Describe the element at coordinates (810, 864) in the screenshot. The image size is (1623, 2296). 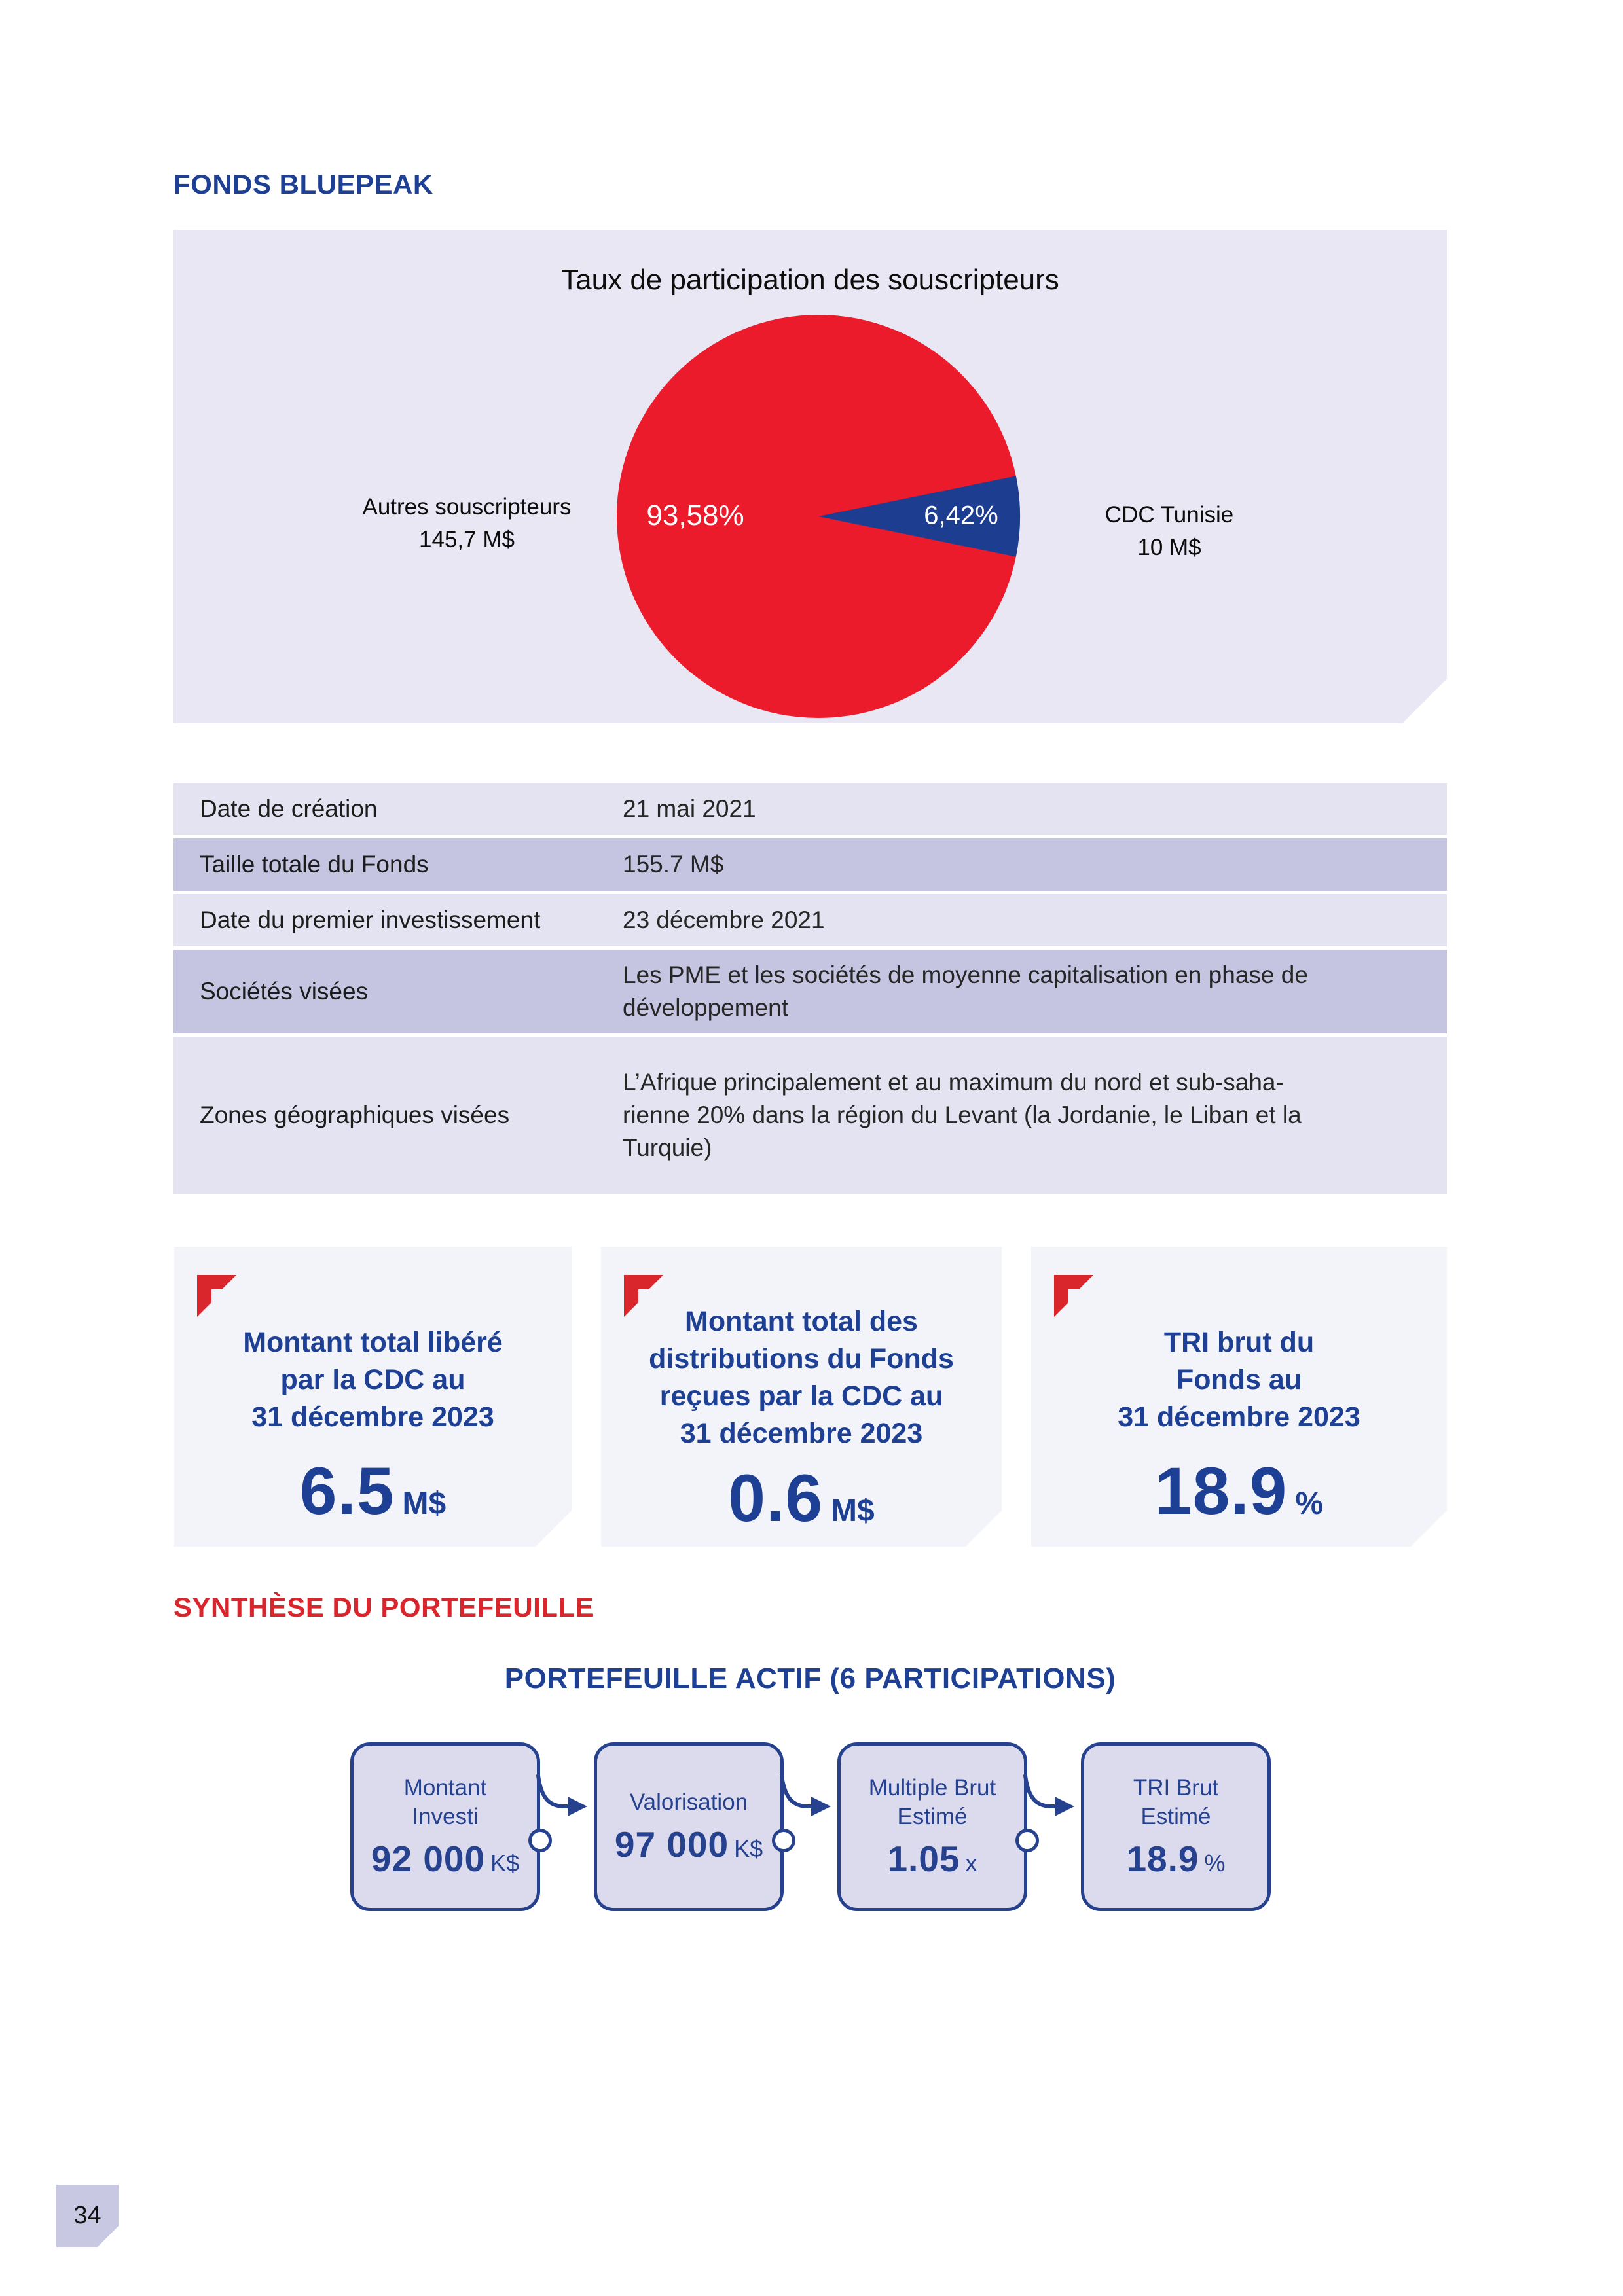
I see `table-row: Taille totale du Fonds 155.7 M$` at that location.